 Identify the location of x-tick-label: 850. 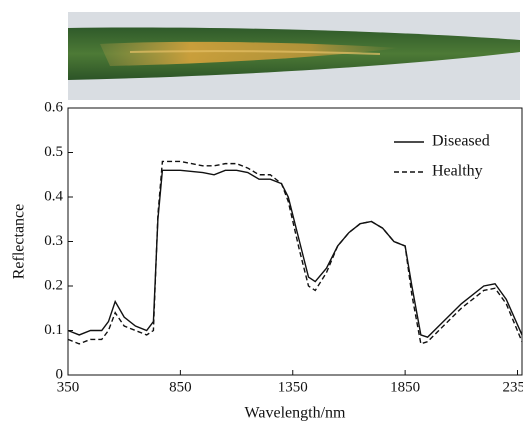
(180, 387).